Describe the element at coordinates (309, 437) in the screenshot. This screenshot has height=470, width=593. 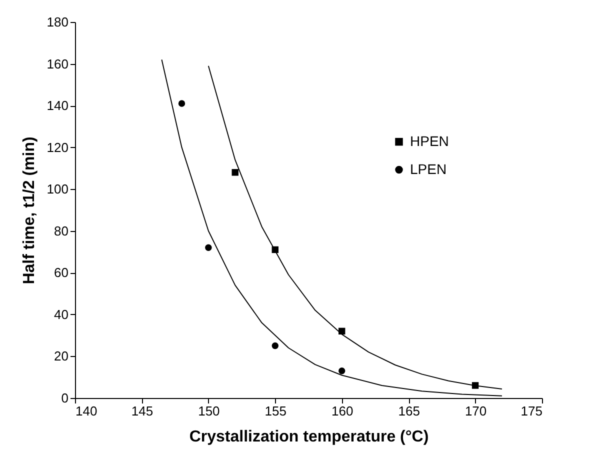
I see `x-axis-title: Crystallization temperature (°C)` at that location.